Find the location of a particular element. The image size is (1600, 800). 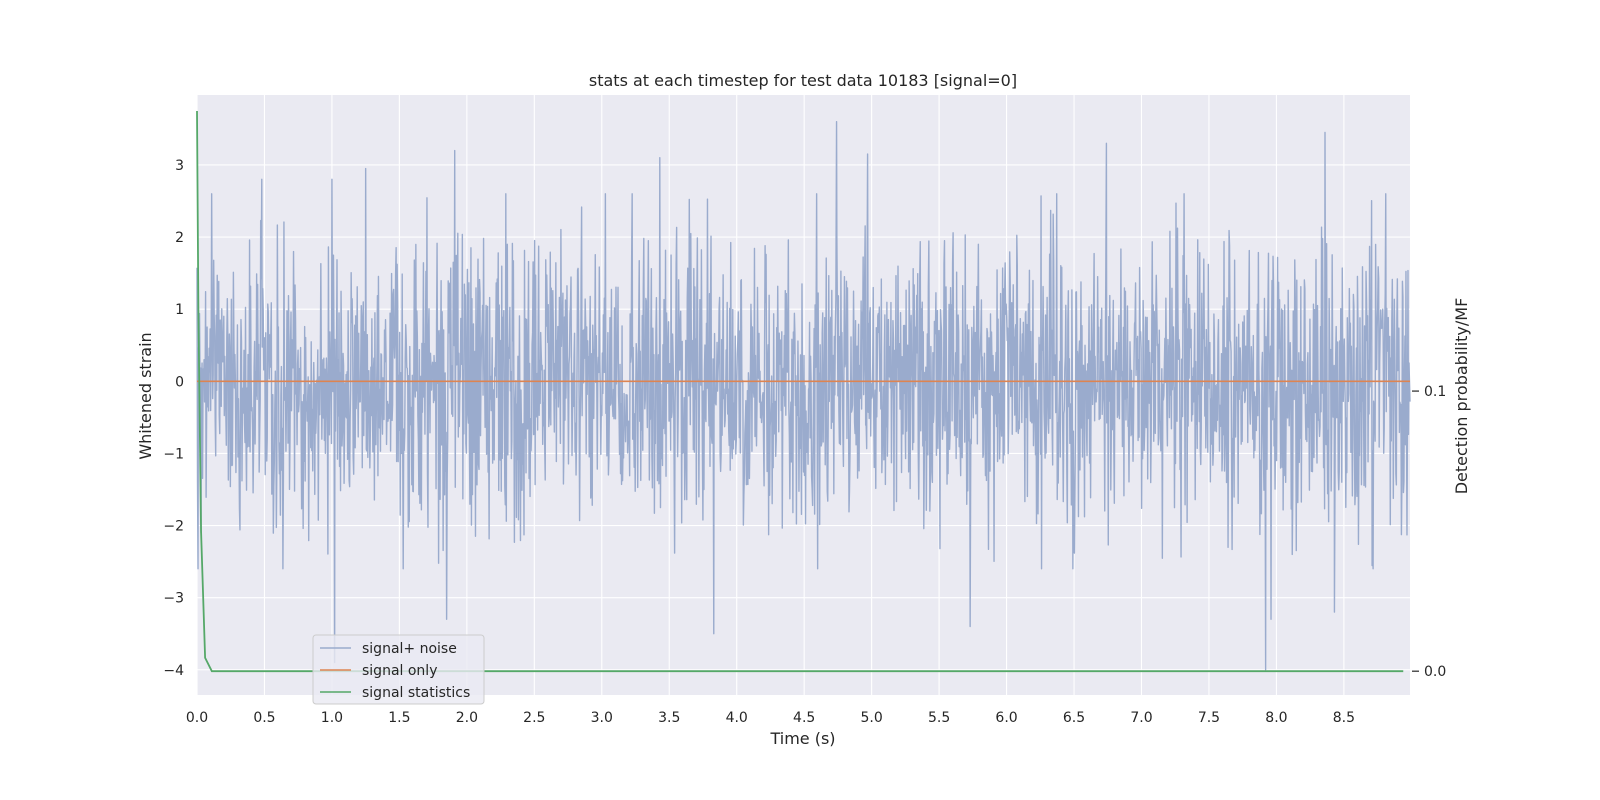

y2-axis-ticks: 0.0 0.1 is located at coordinates (1429, 532).